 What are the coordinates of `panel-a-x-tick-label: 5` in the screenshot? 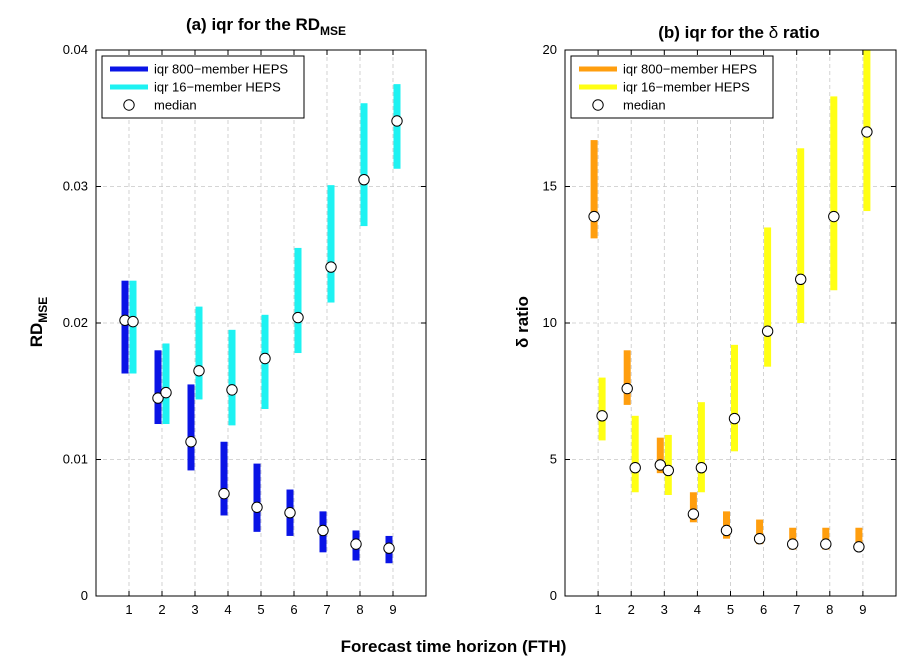 It's located at (260, 609).